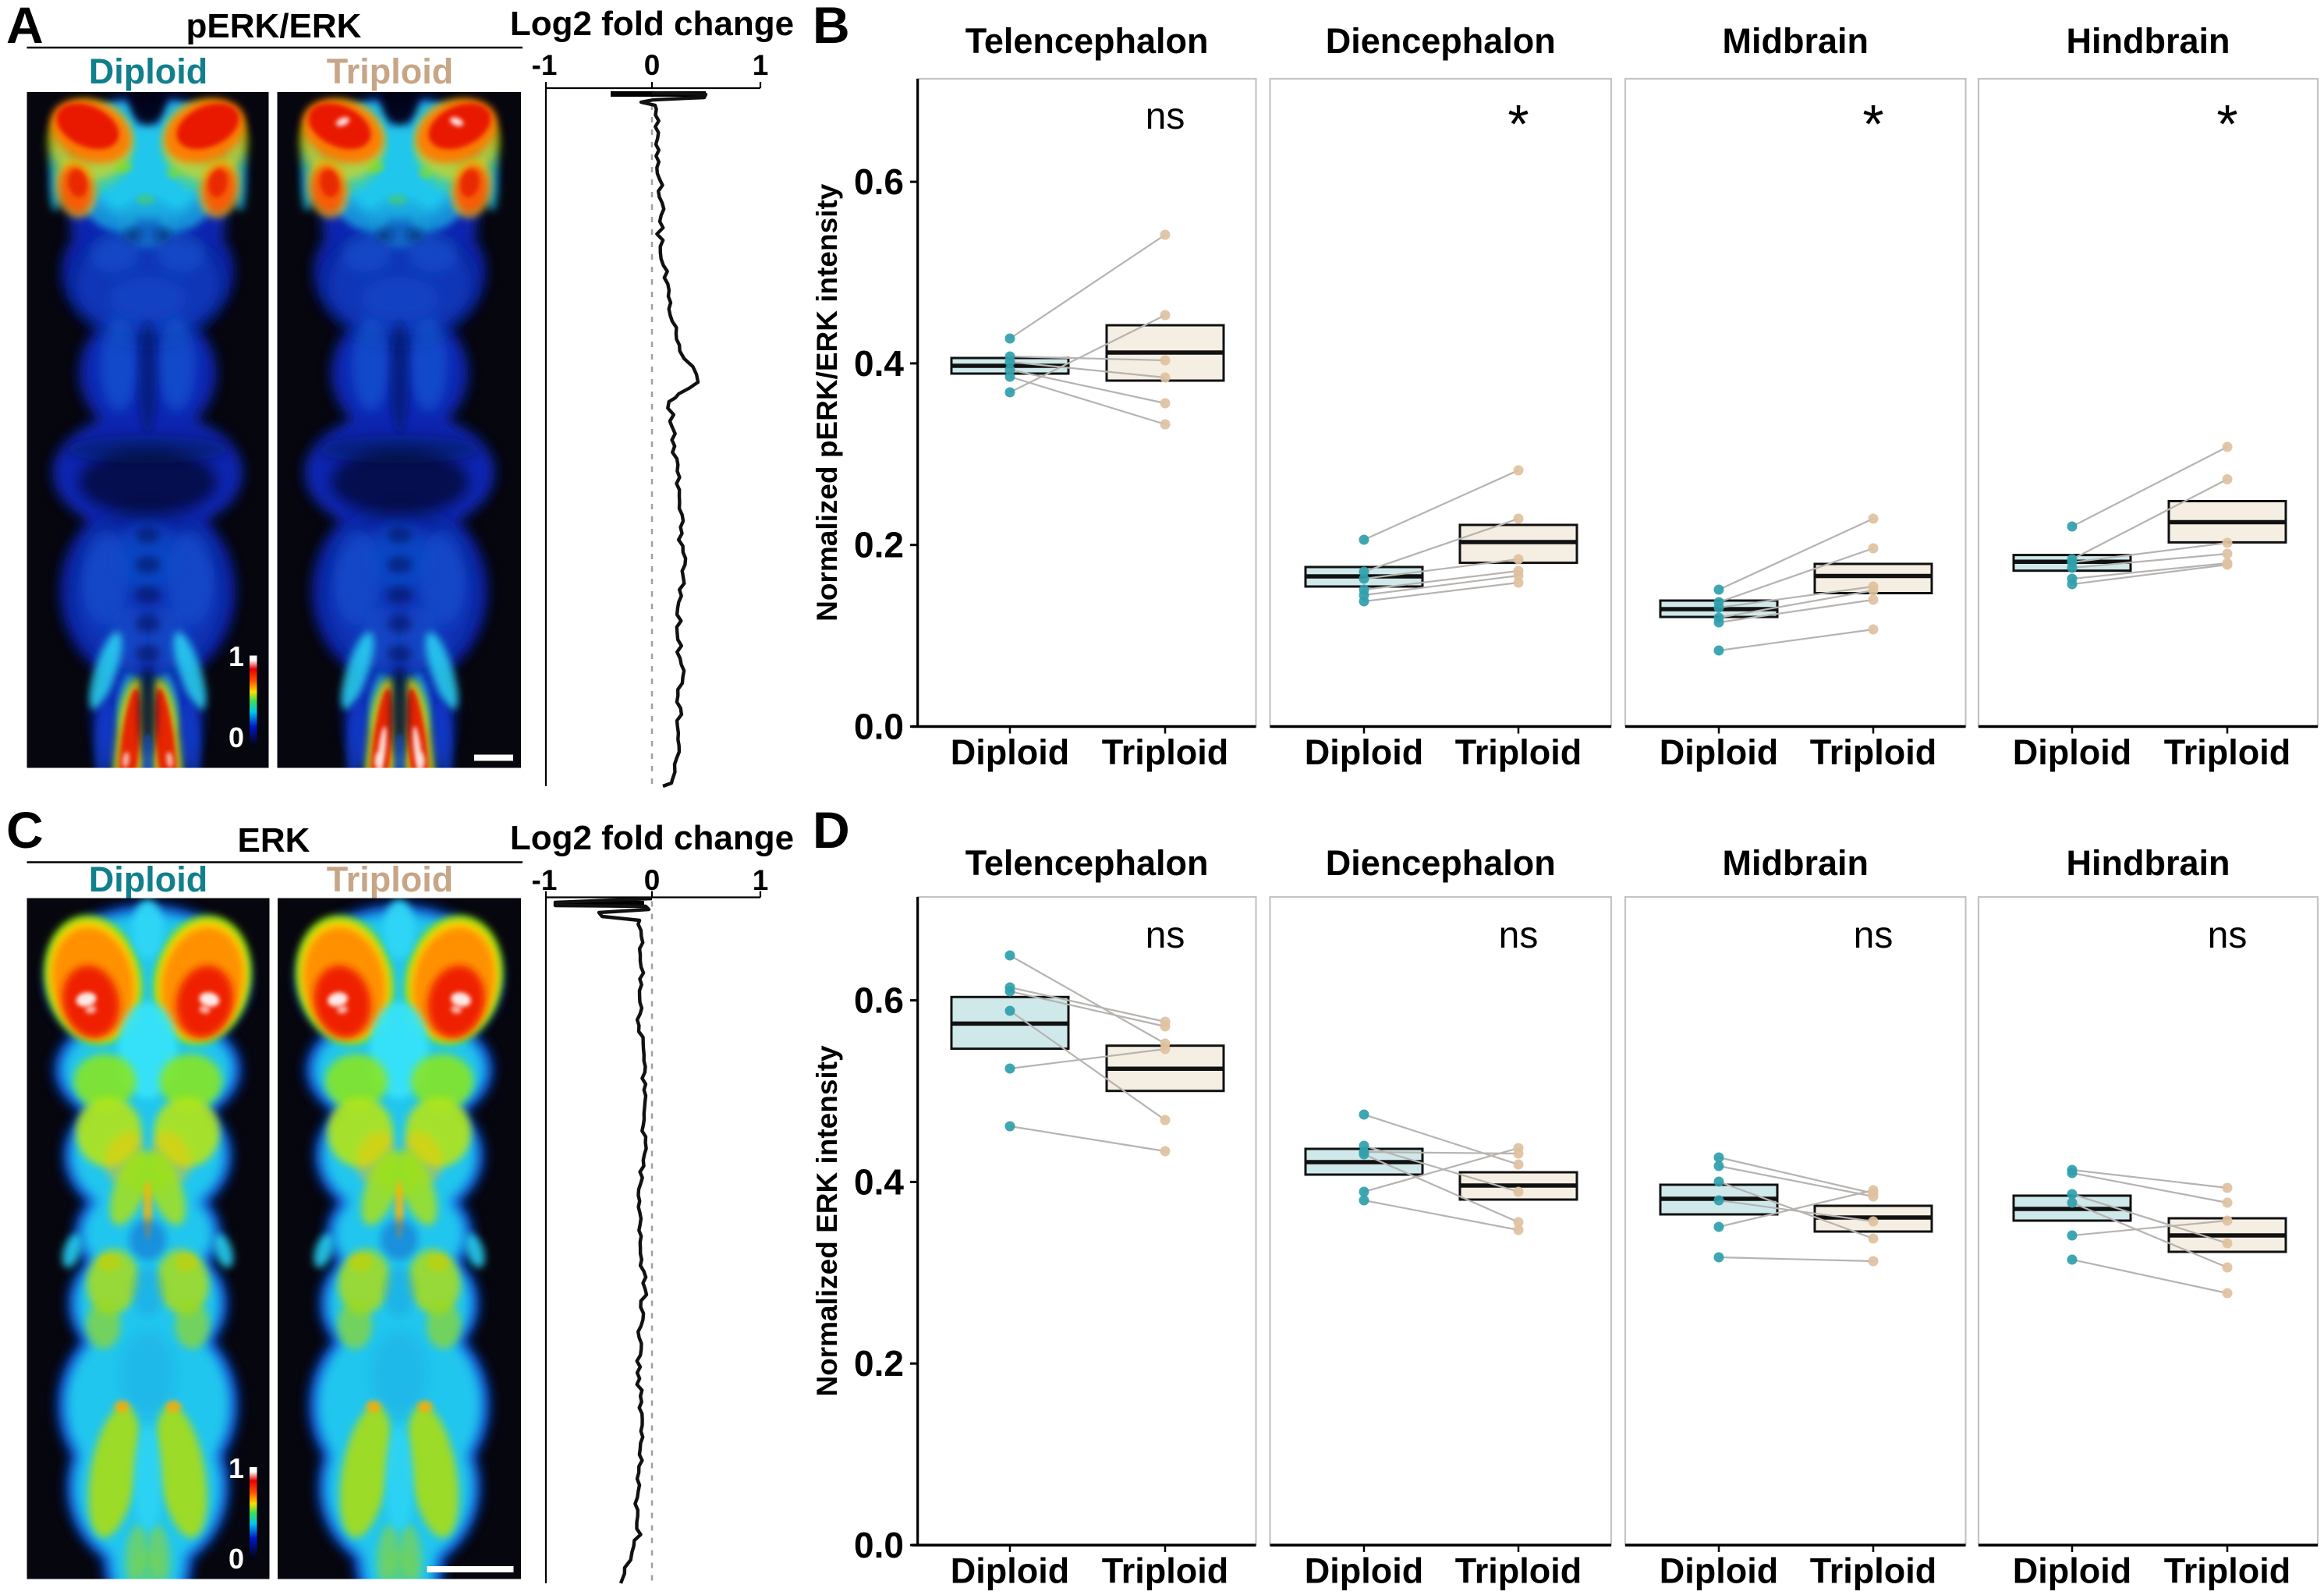 This screenshot has width=2324, height=1595. What do you see at coordinates (25, 830) in the screenshot?
I see `svg-text: C` at bounding box center [25, 830].